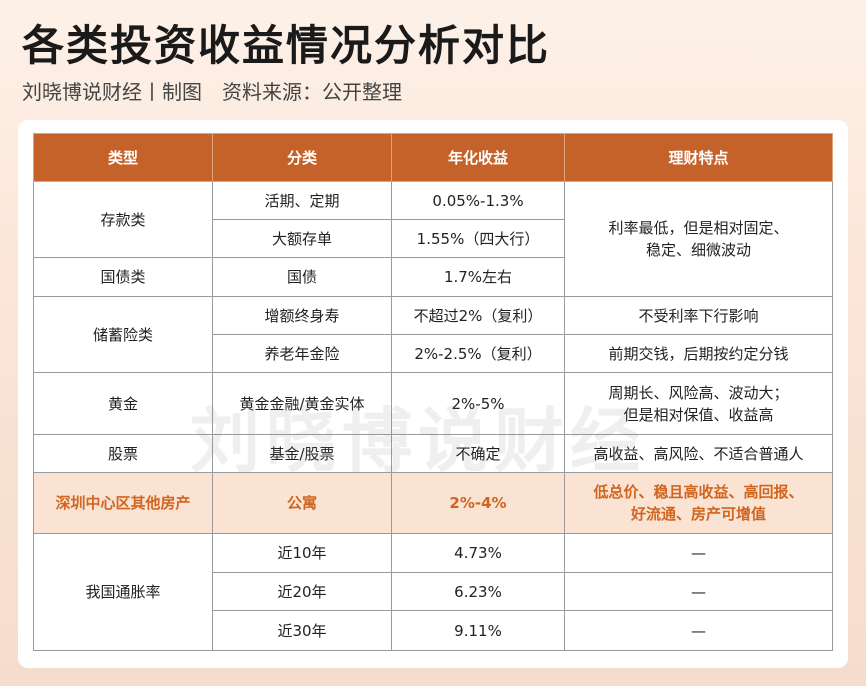 This screenshot has width=866, height=686. Describe the element at coordinates (123, 277) in the screenshot. I see `cell: 国债类` at that location.